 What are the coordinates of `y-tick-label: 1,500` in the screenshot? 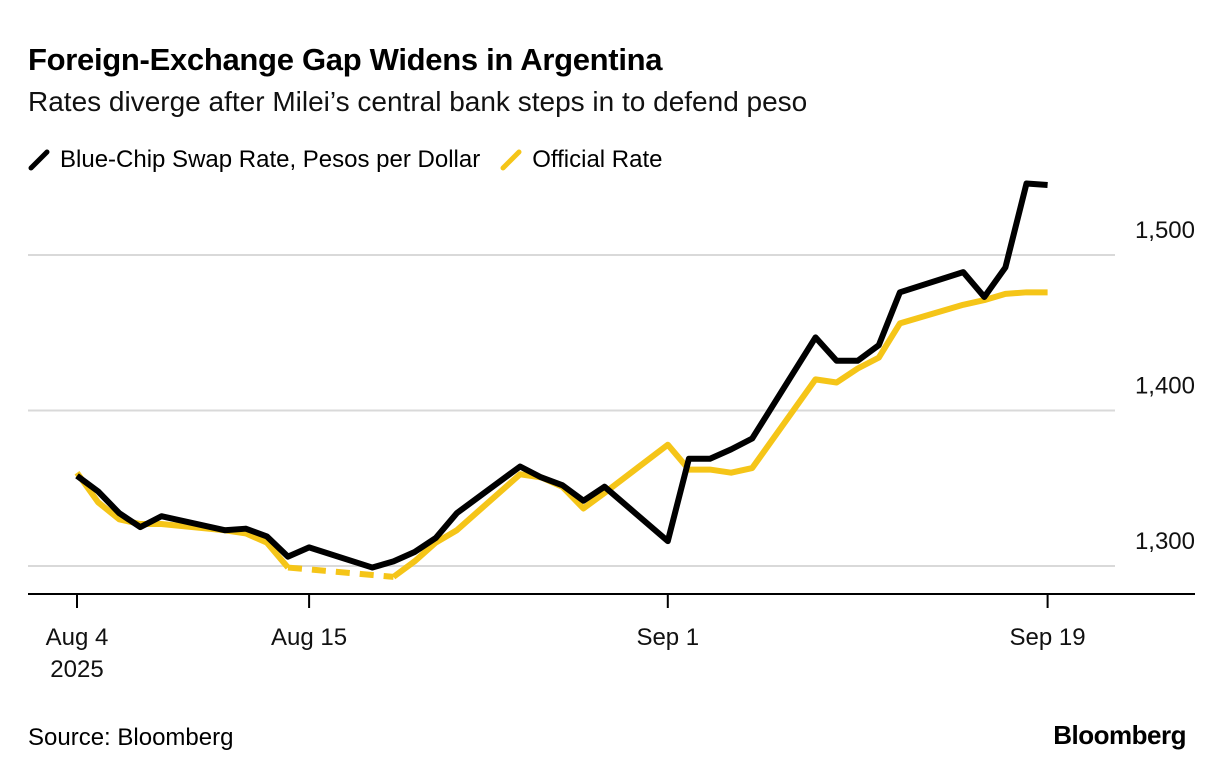 It's located at (1165, 230).